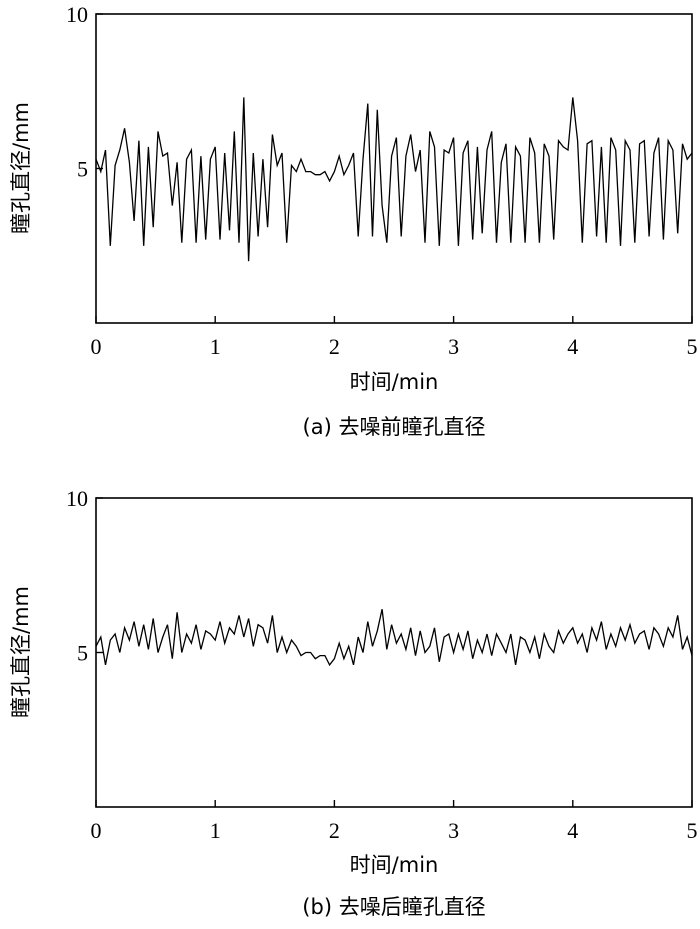 This screenshot has width=700, height=929. Describe the element at coordinates (394, 638) in the screenshot. I see `series-line-denoised` at that location.